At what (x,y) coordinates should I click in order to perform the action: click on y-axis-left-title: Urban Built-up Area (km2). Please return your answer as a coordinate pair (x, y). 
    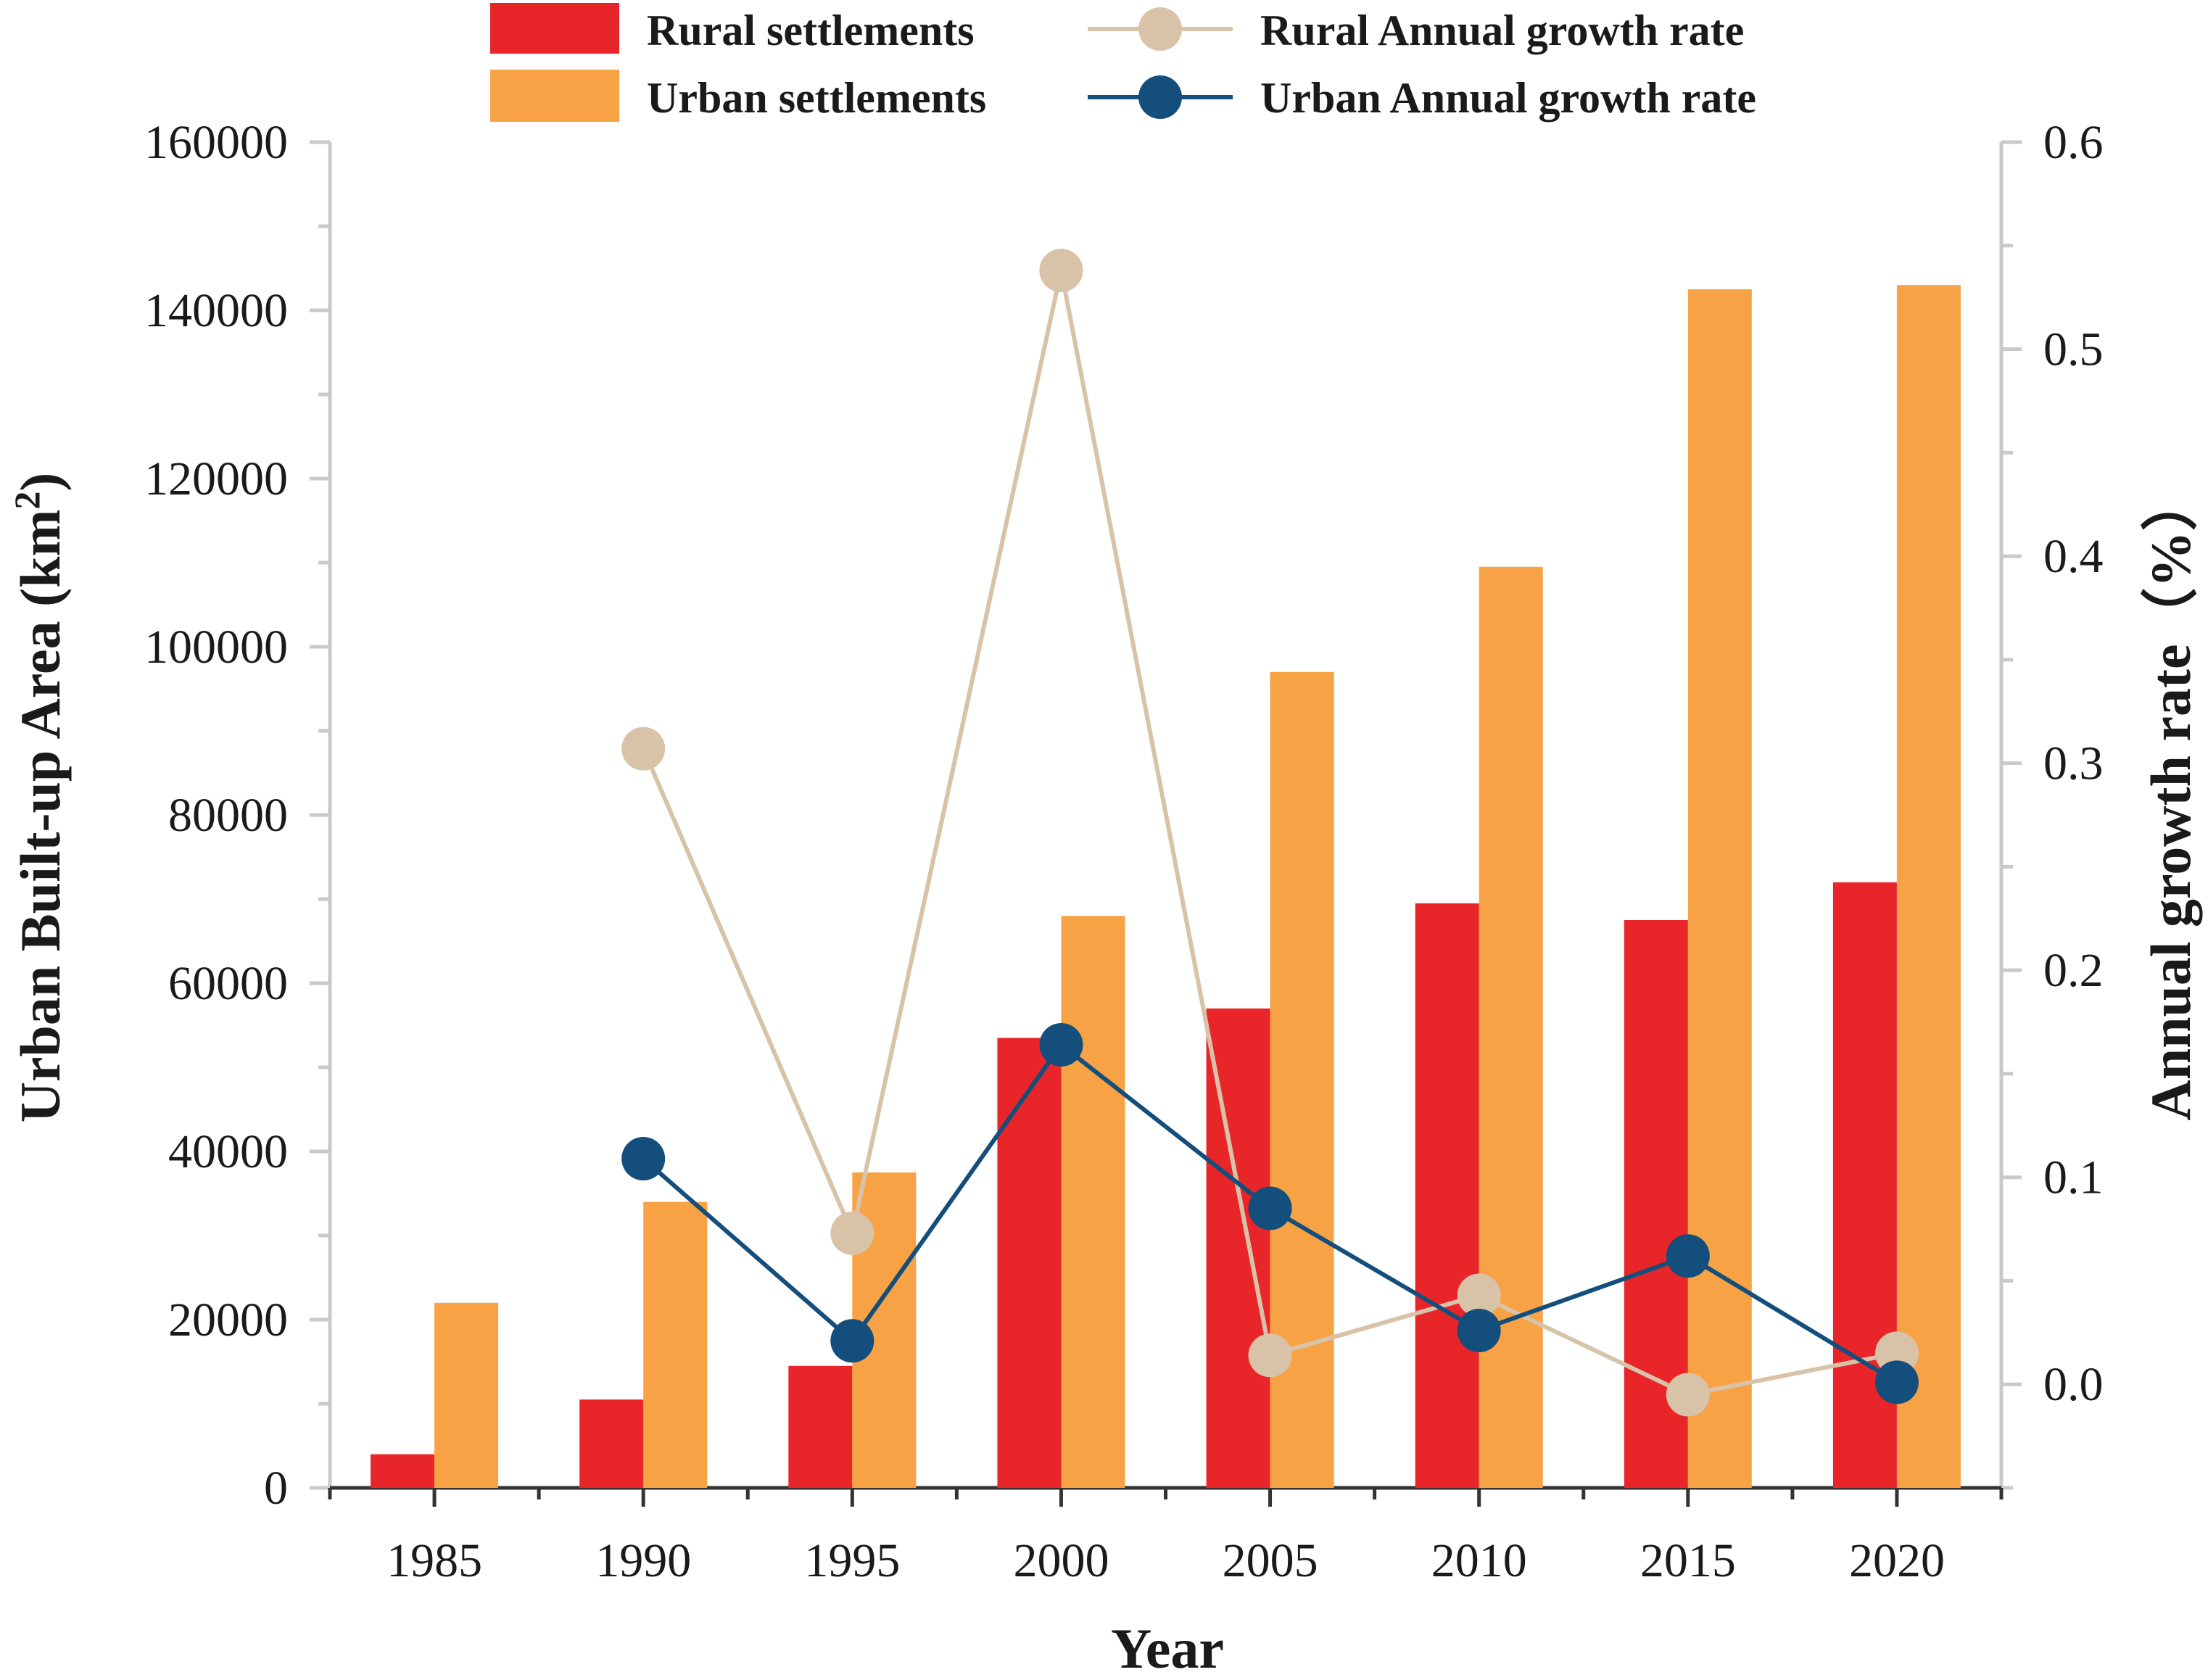
    Looking at the image, I should click on (39, 798).